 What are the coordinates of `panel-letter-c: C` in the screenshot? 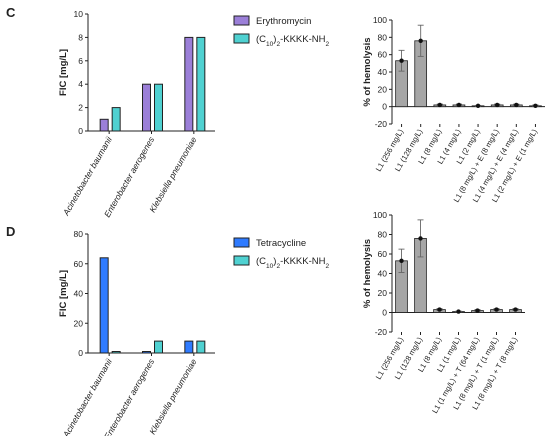 It's located at (11, 12).